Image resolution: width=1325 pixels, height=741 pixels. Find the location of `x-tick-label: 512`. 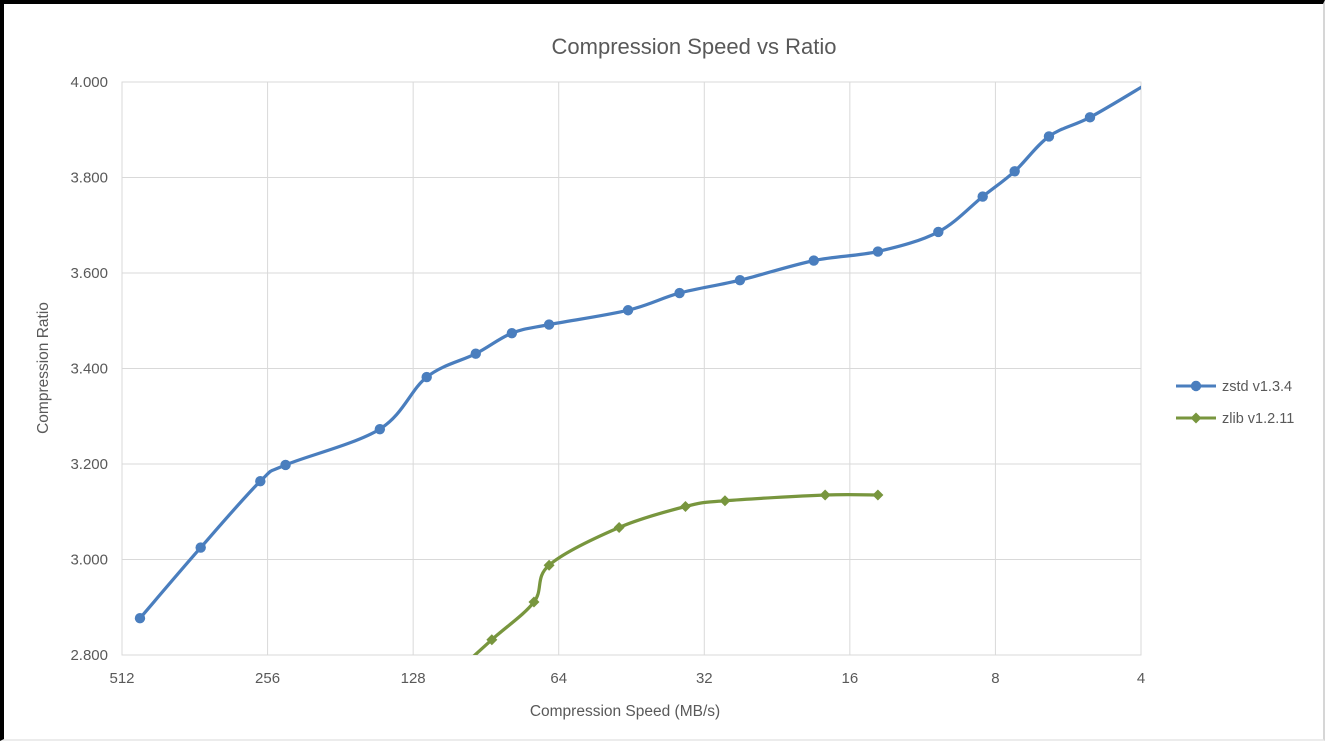

x-tick-label: 512 is located at coordinates (121, 678).